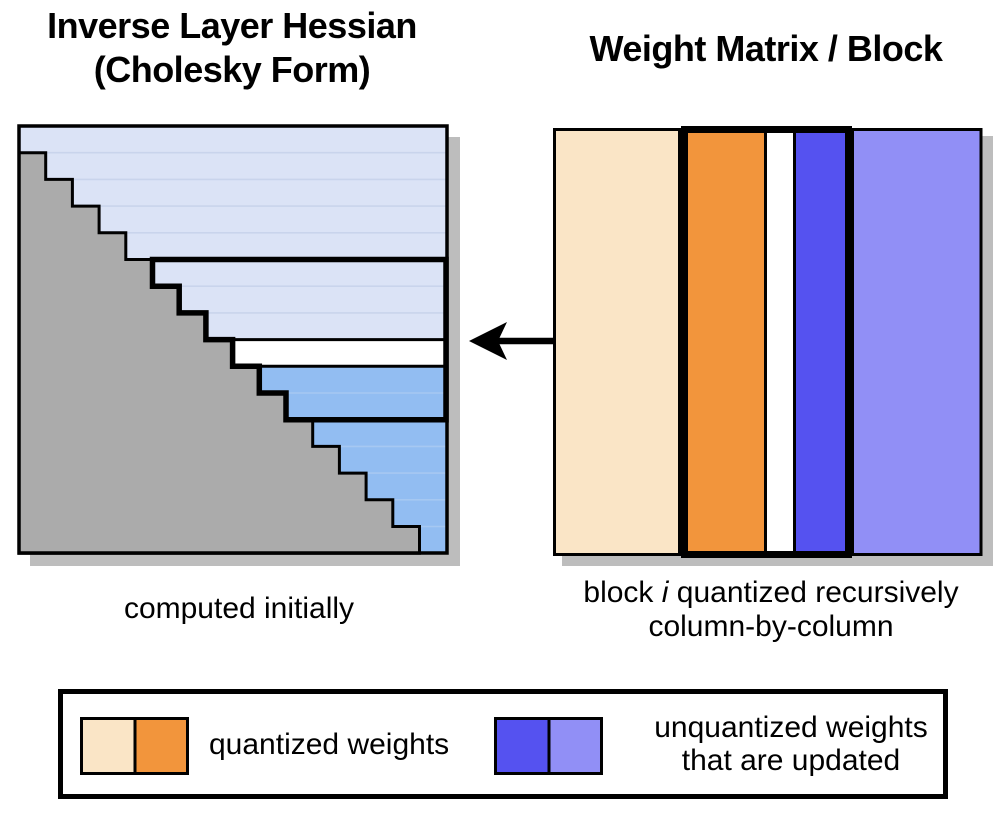  I want to click on legend-label-unquantized: unquantized weights that are updated, so click(791, 744).